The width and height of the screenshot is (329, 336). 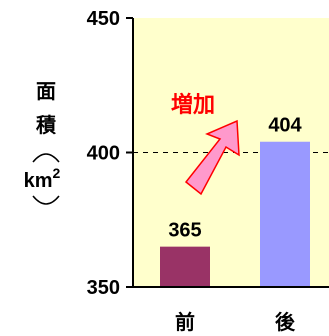 What do you see at coordinates (46, 92) in the screenshot?
I see `y-axis-label-line-1: 面` at bounding box center [46, 92].